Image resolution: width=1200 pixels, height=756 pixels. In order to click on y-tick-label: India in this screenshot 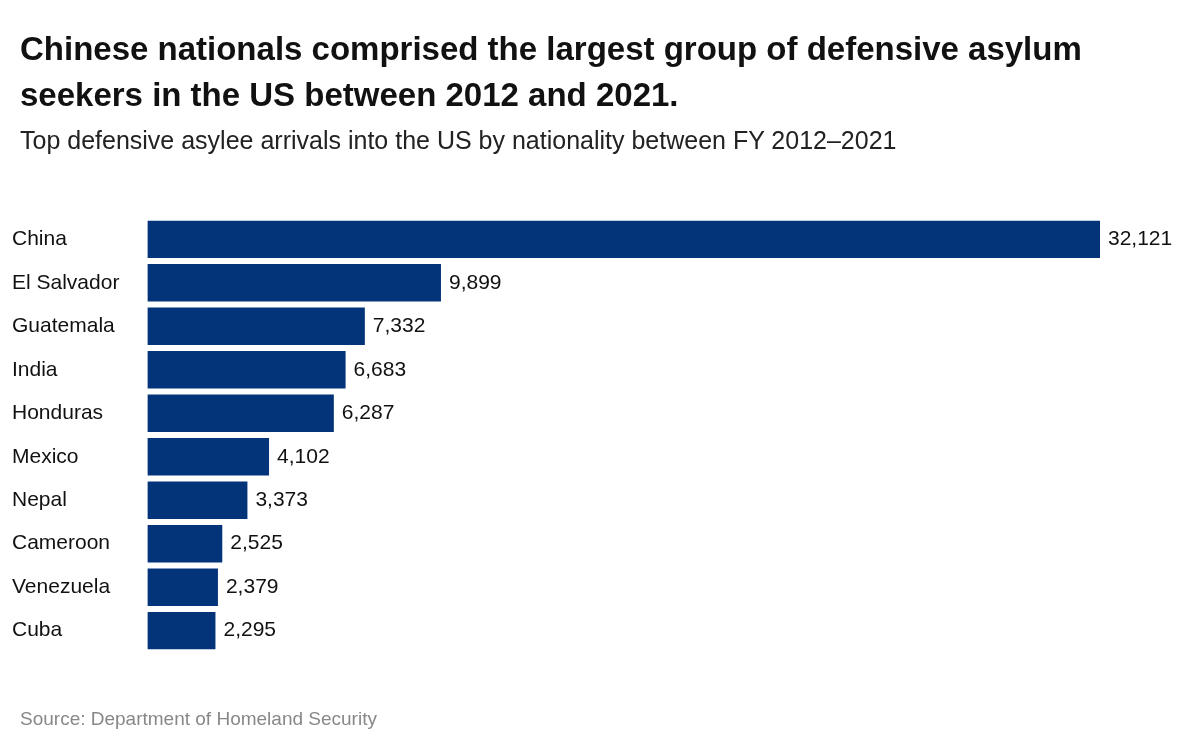, I will do `click(35, 368)`.